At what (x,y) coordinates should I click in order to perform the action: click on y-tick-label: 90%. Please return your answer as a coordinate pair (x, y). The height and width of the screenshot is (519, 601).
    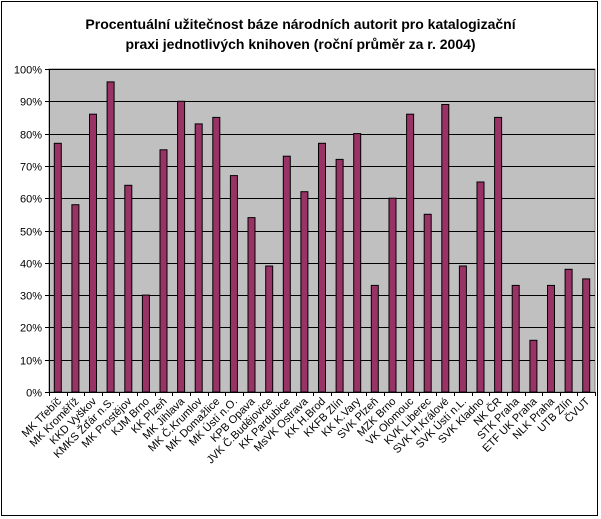
    Looking at the image, I should click on (31, 103).